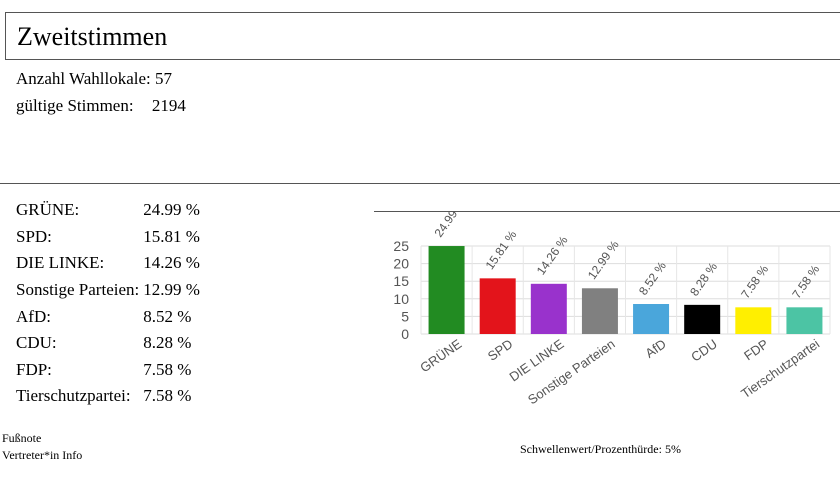  What do you see at coordinates (48, 210) in the screenshot?
I see `party-name: GRÜNE:` at bounding box center [48, 210].